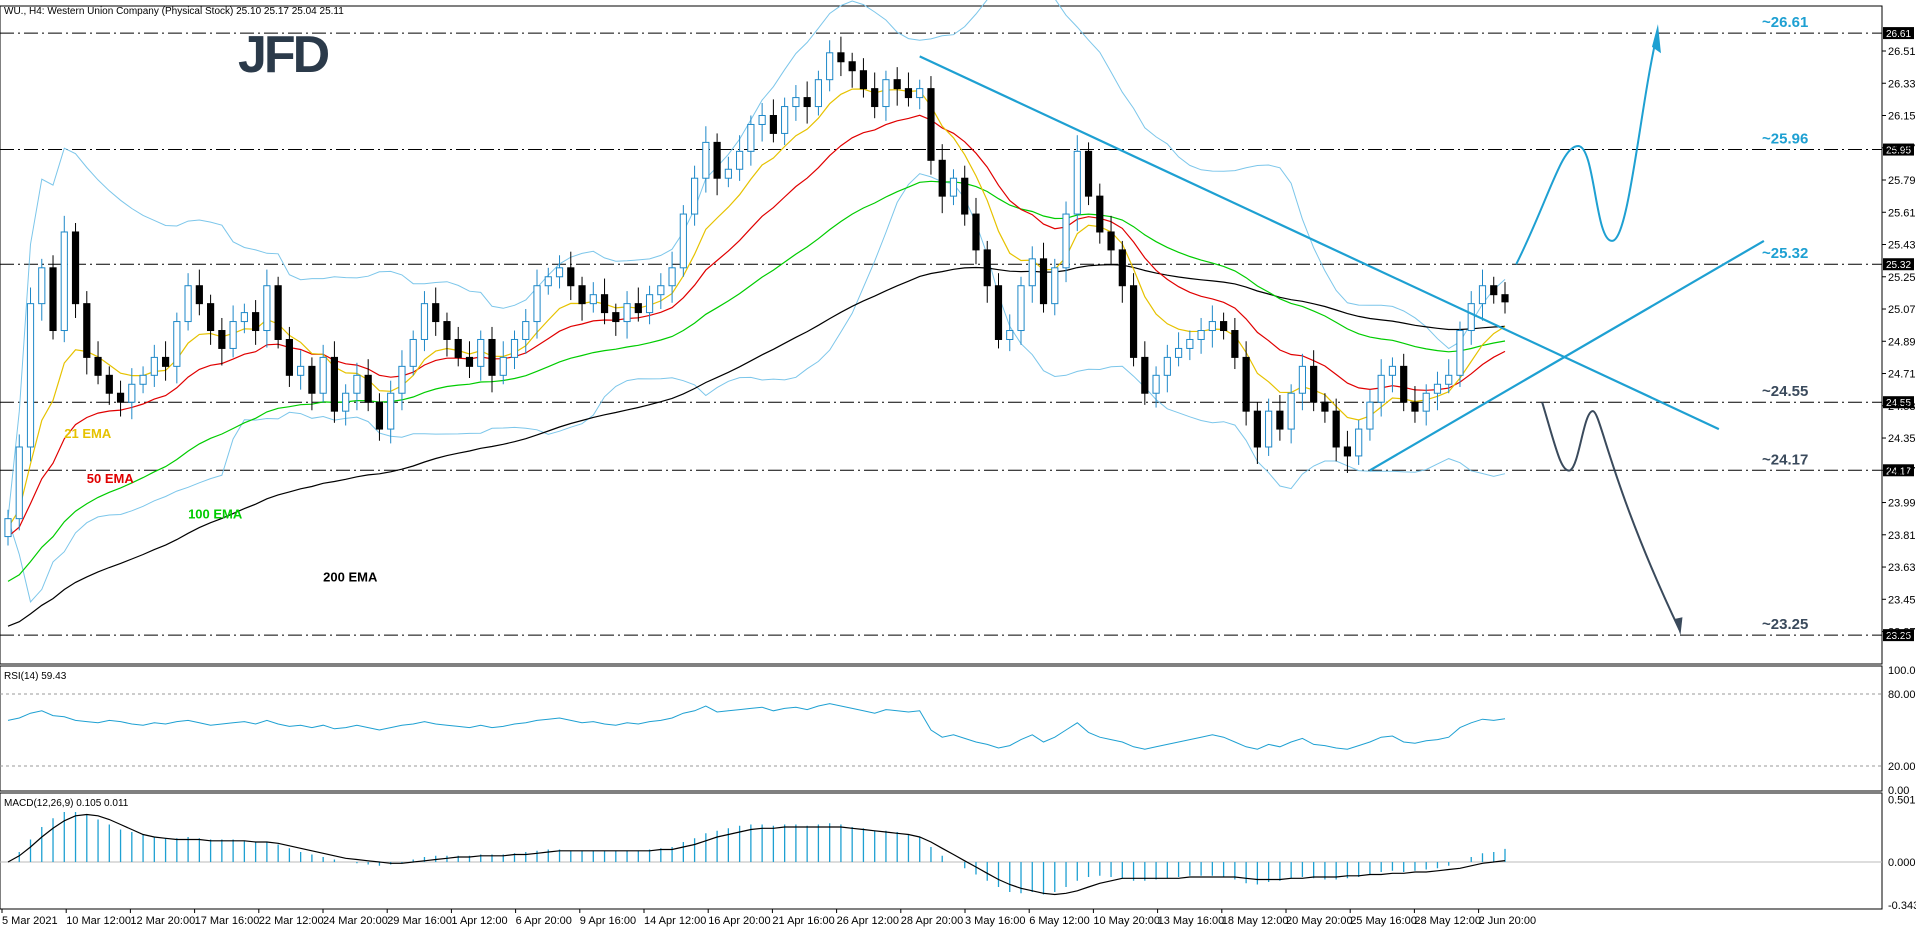 The width and height of the screenshot is (1916, 928). I want to click on price-tick-label: 25.79, so click(1902, 181).